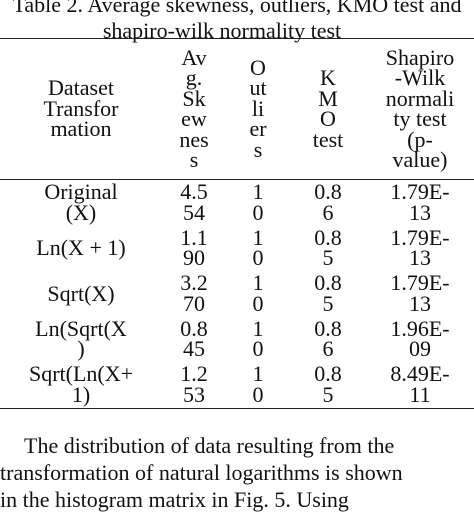 This screenshot has height=513, width=474. I want to click on cell-text: 1.2, so click(194, 374).